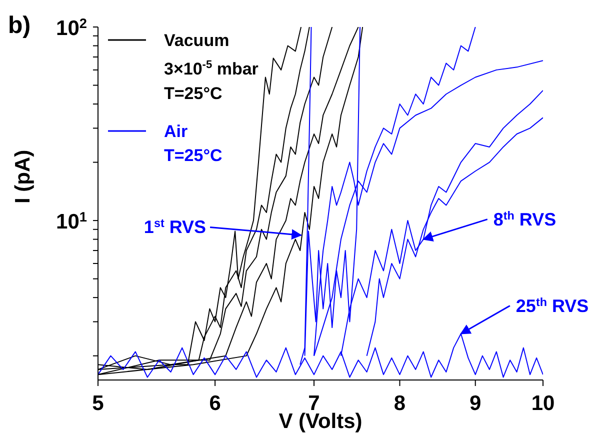  What do you see at coordinates (72, 28) in the screenshot?
I see `y-tick-label: 10$^{2}$` at bounding box center [72, 28].